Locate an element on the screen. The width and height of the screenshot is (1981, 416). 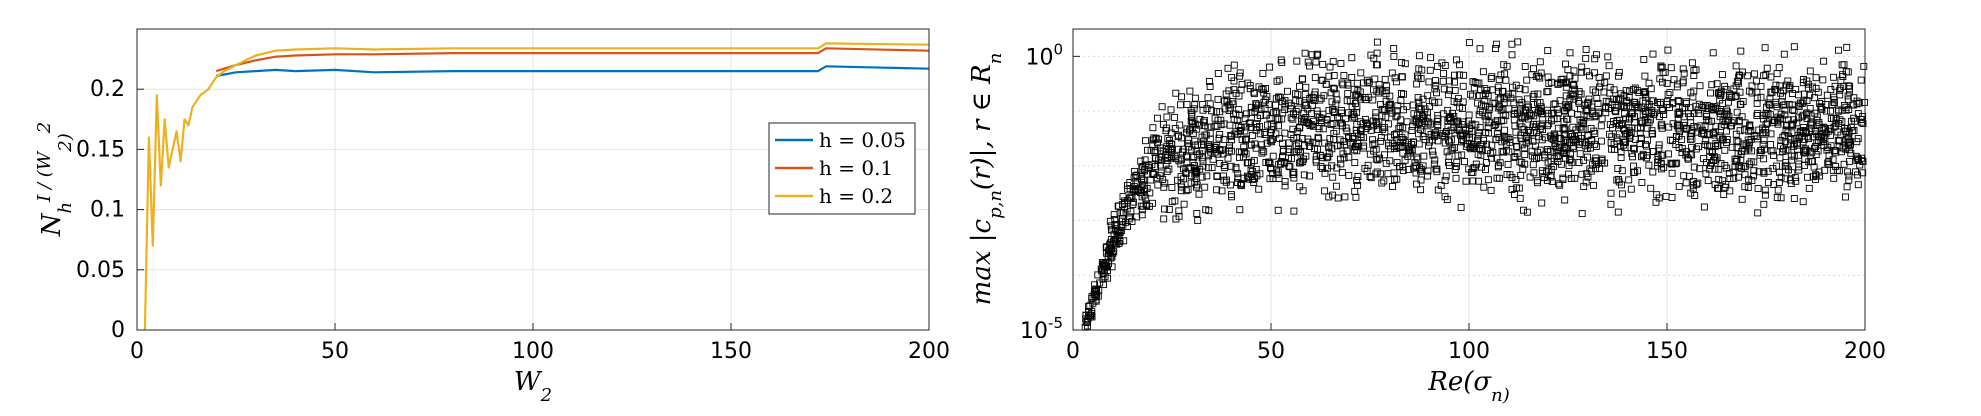
x-tick-label: 50 is located at coordinates (1271, 351).